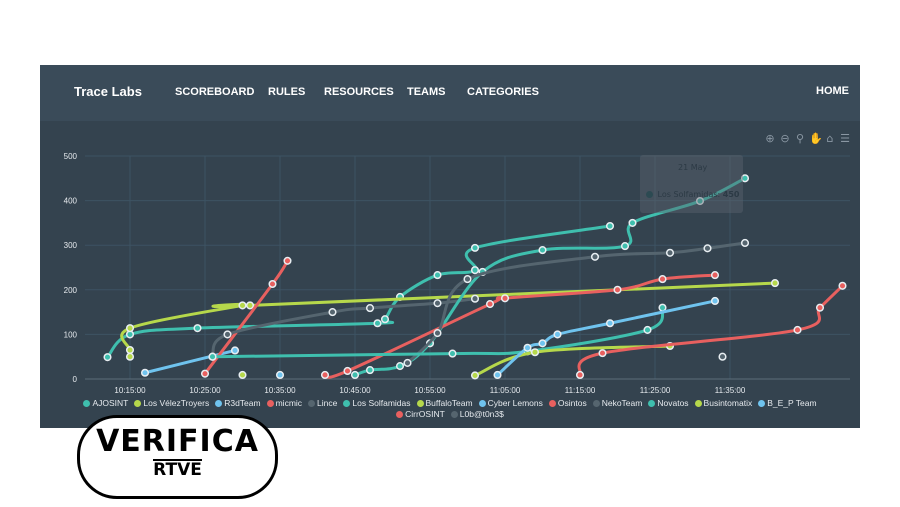 This screenshot has width=900, height=507. I want to click on legend-item: Busintomatix, so click(723, 403).